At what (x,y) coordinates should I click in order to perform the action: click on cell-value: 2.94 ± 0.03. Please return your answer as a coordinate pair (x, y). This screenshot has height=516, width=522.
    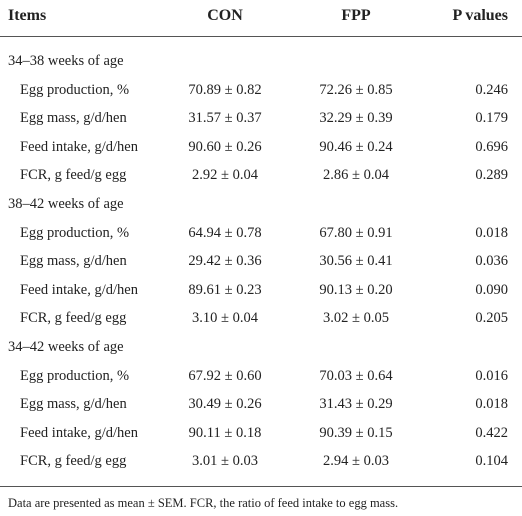
    Looking at the image, I should click on (356, 461).